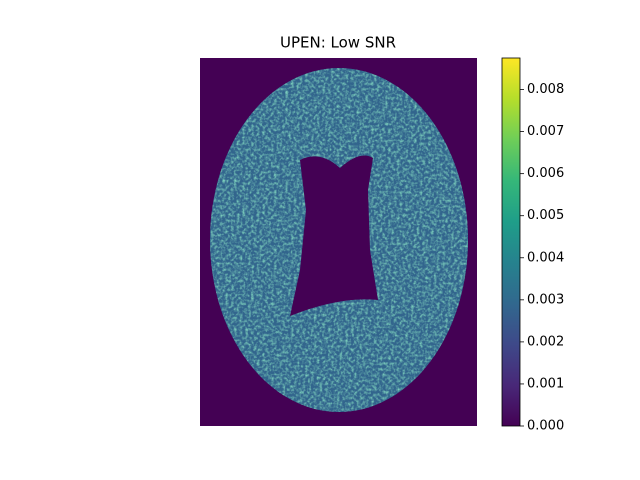 The height and width of the screenshot is (480, 640). What do you see at coordinates (545, 173) in the screenshot?
I see `colorbar-tick-label: 0.006` at bounding box center [545, 173].